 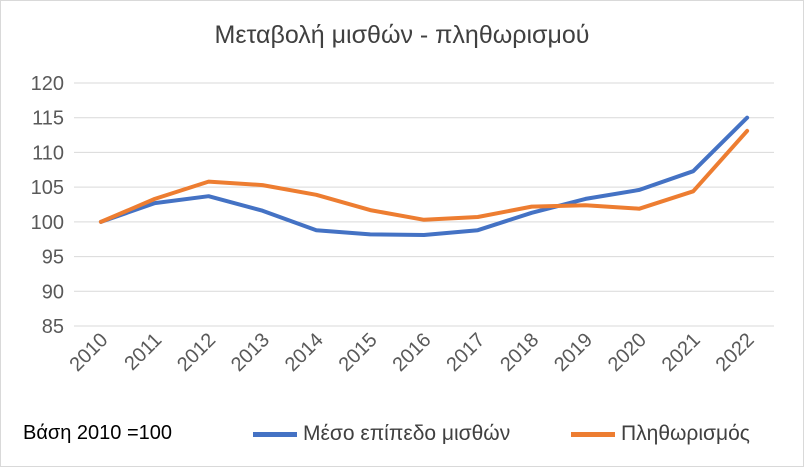 What do you see at coordinates (47, 188) in the screenshot?
I see `y-tick-label: 105` at bounding box center [47, 188].